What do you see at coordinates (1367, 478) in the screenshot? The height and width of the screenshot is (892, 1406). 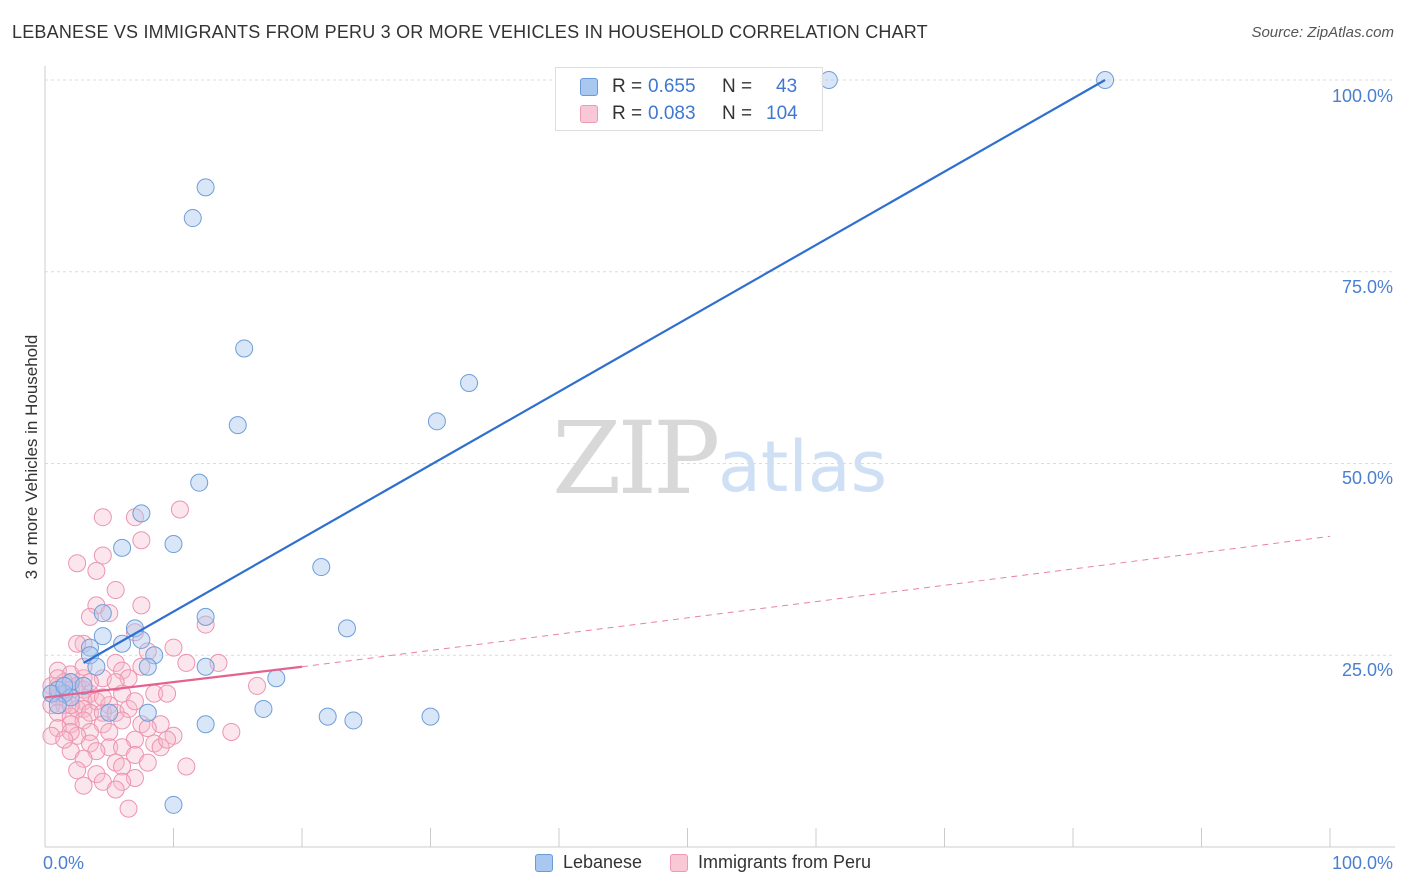 I see `y-tick-label: 50.0%` at bounding box center [1367, 478].